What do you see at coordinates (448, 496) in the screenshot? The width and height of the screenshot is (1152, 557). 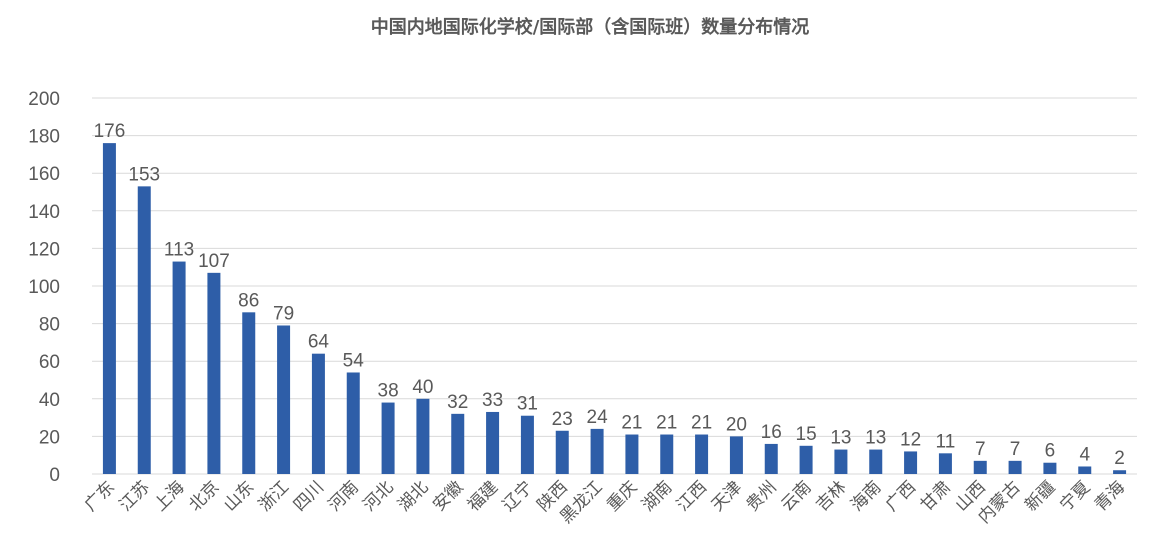 I see `x-tick-label: 安徽` at bounding box center [448, 496].